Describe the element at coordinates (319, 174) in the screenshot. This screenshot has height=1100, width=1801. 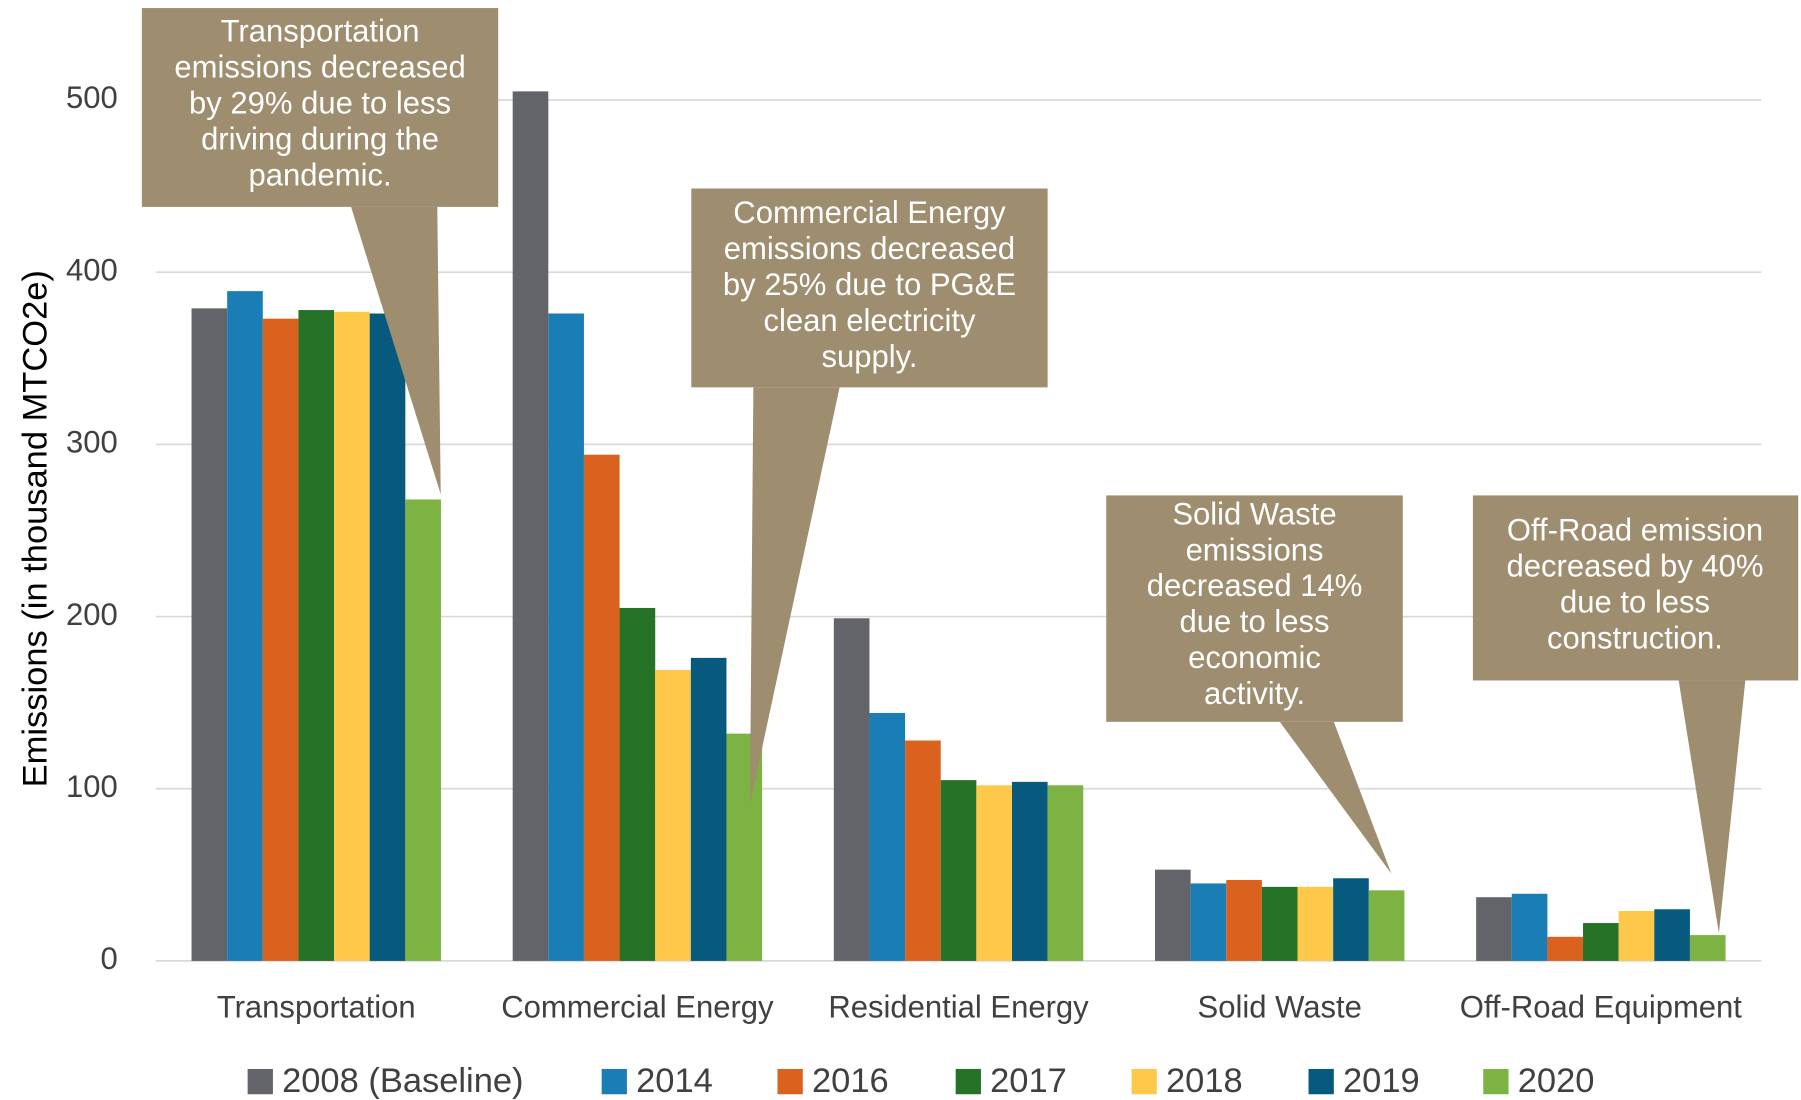
I see `callout-text: pandemic.` at that location.